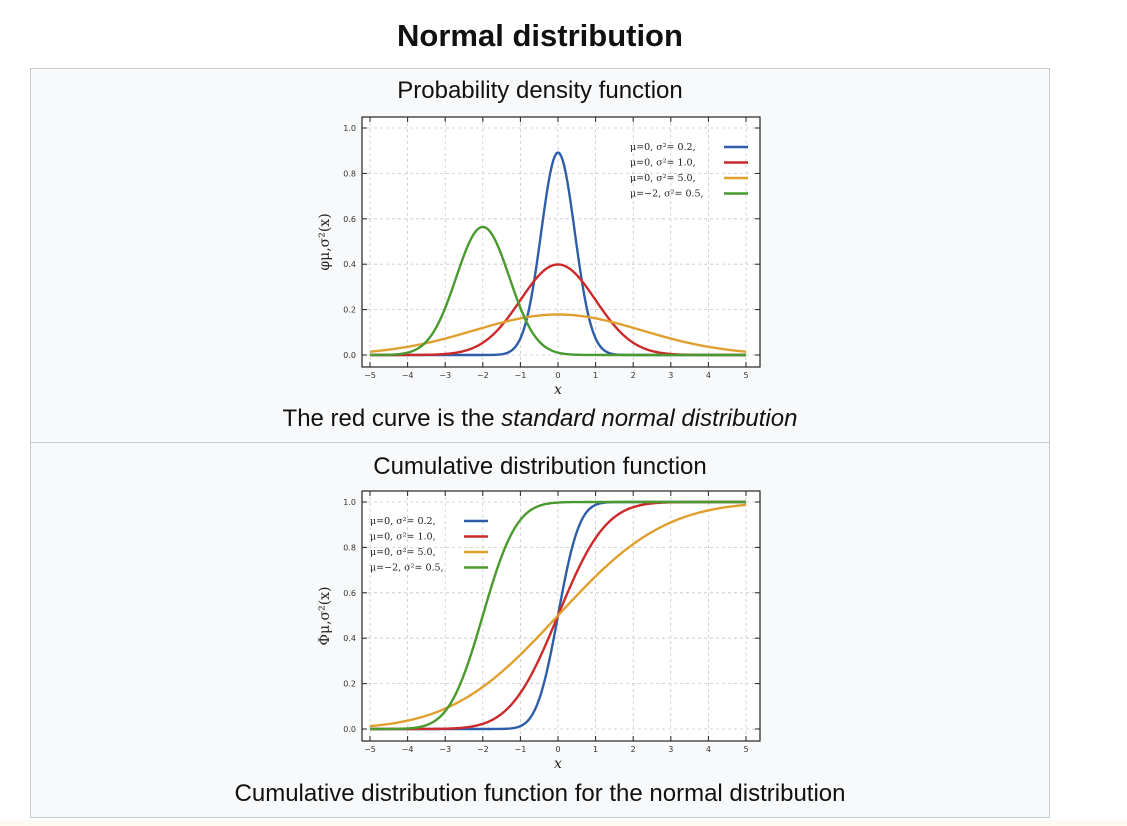 This screenshot has width=1127, height=826. Describe the element at coordinates (540, 90) in the screenshot. I see `pdf-panel-heading: Probability density function` at that location.